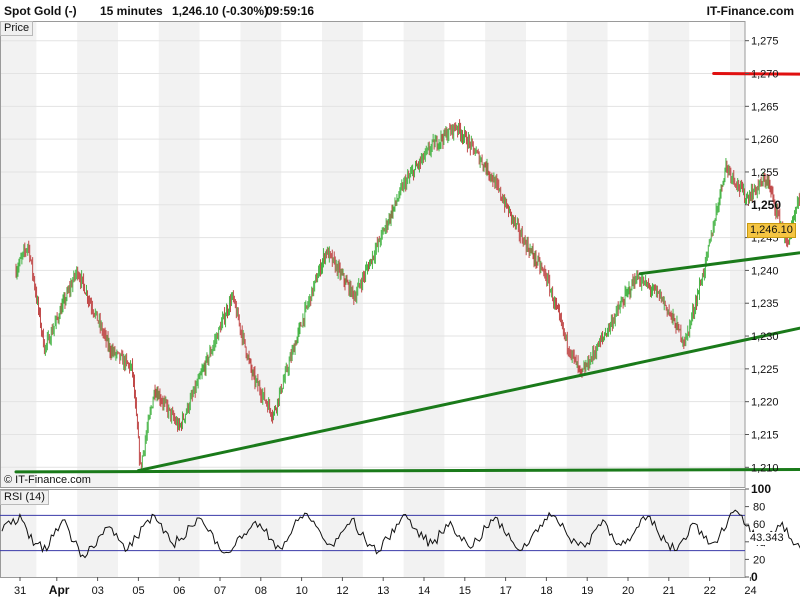 Image resolution: width=800 pixels, height=600 pixels. Describe the element at coordinates (131, 11) in the screenshot. I see `timeframe-label: 15 minutes` at that location.